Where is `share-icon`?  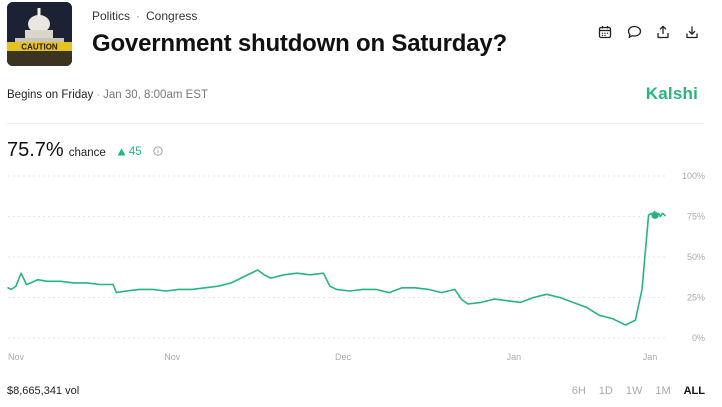
share-icon is located at coordinates (663, 32).